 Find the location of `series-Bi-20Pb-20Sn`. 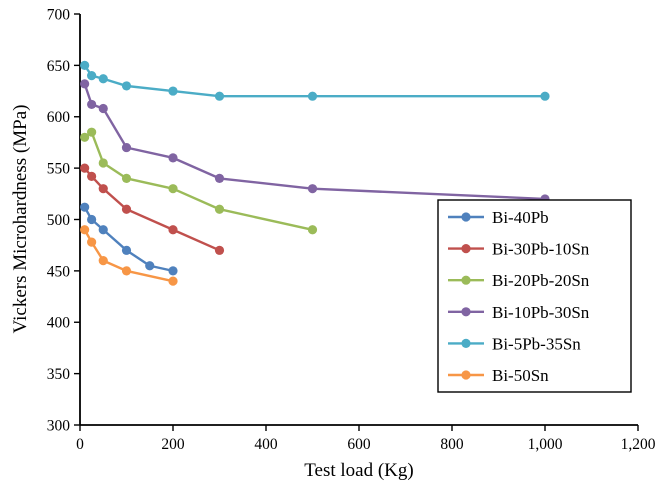

series-Bi-20Pb-20Sn is located at coordinates (199, 181).